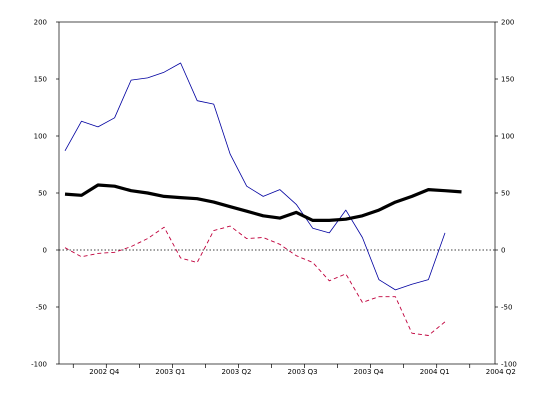 The width and height of the screenshot is (550, 400). I want to click on y-tick-label-right: 50, so click(505, 194).